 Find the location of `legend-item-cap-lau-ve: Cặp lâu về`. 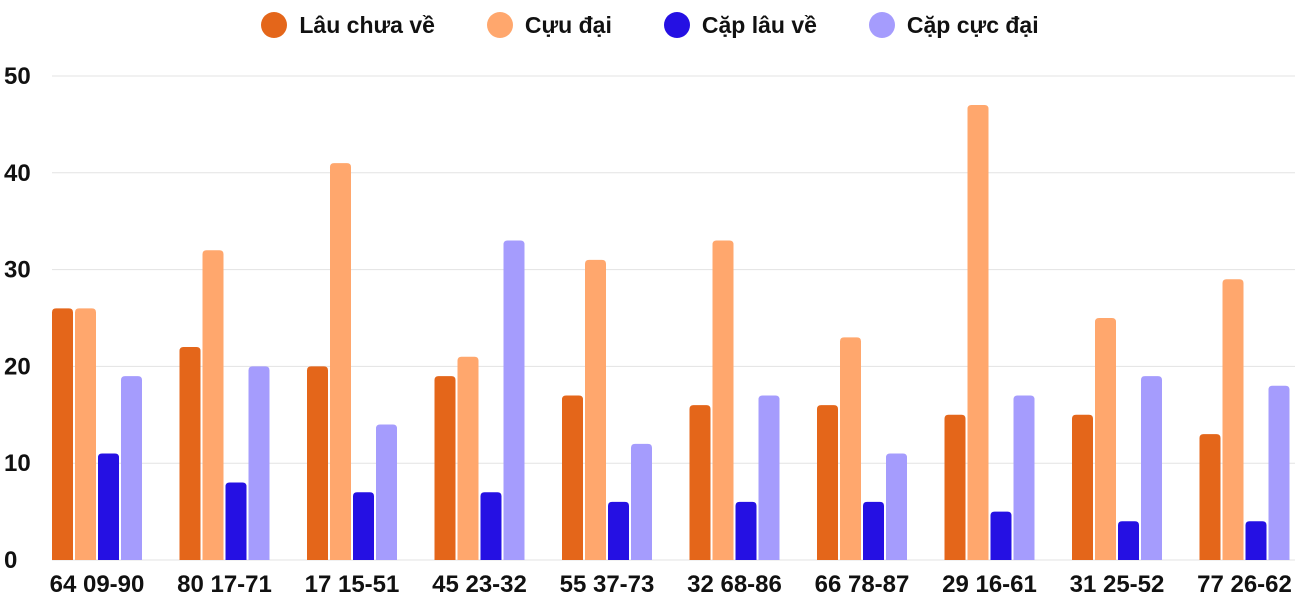

legend-item-cap-lau-ve: Cặp lâu về is located at coordinates (740, 25).